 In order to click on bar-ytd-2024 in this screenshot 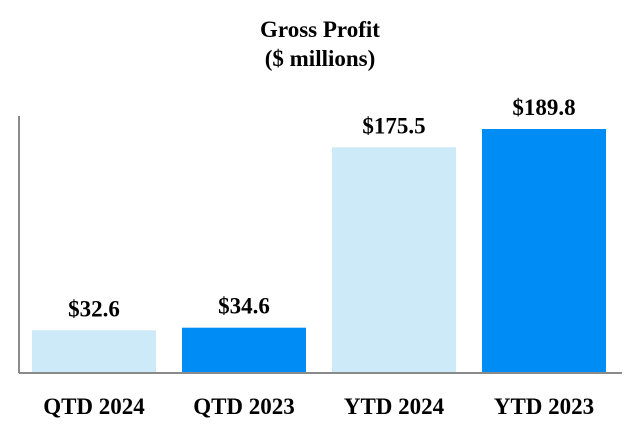, I will do `click(394, 259)`.